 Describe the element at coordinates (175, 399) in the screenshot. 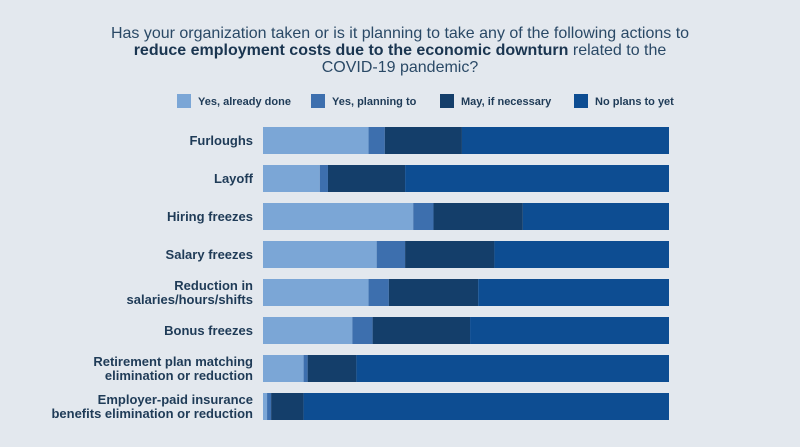

I see `category-label: Employer-paid insurance` at that location.